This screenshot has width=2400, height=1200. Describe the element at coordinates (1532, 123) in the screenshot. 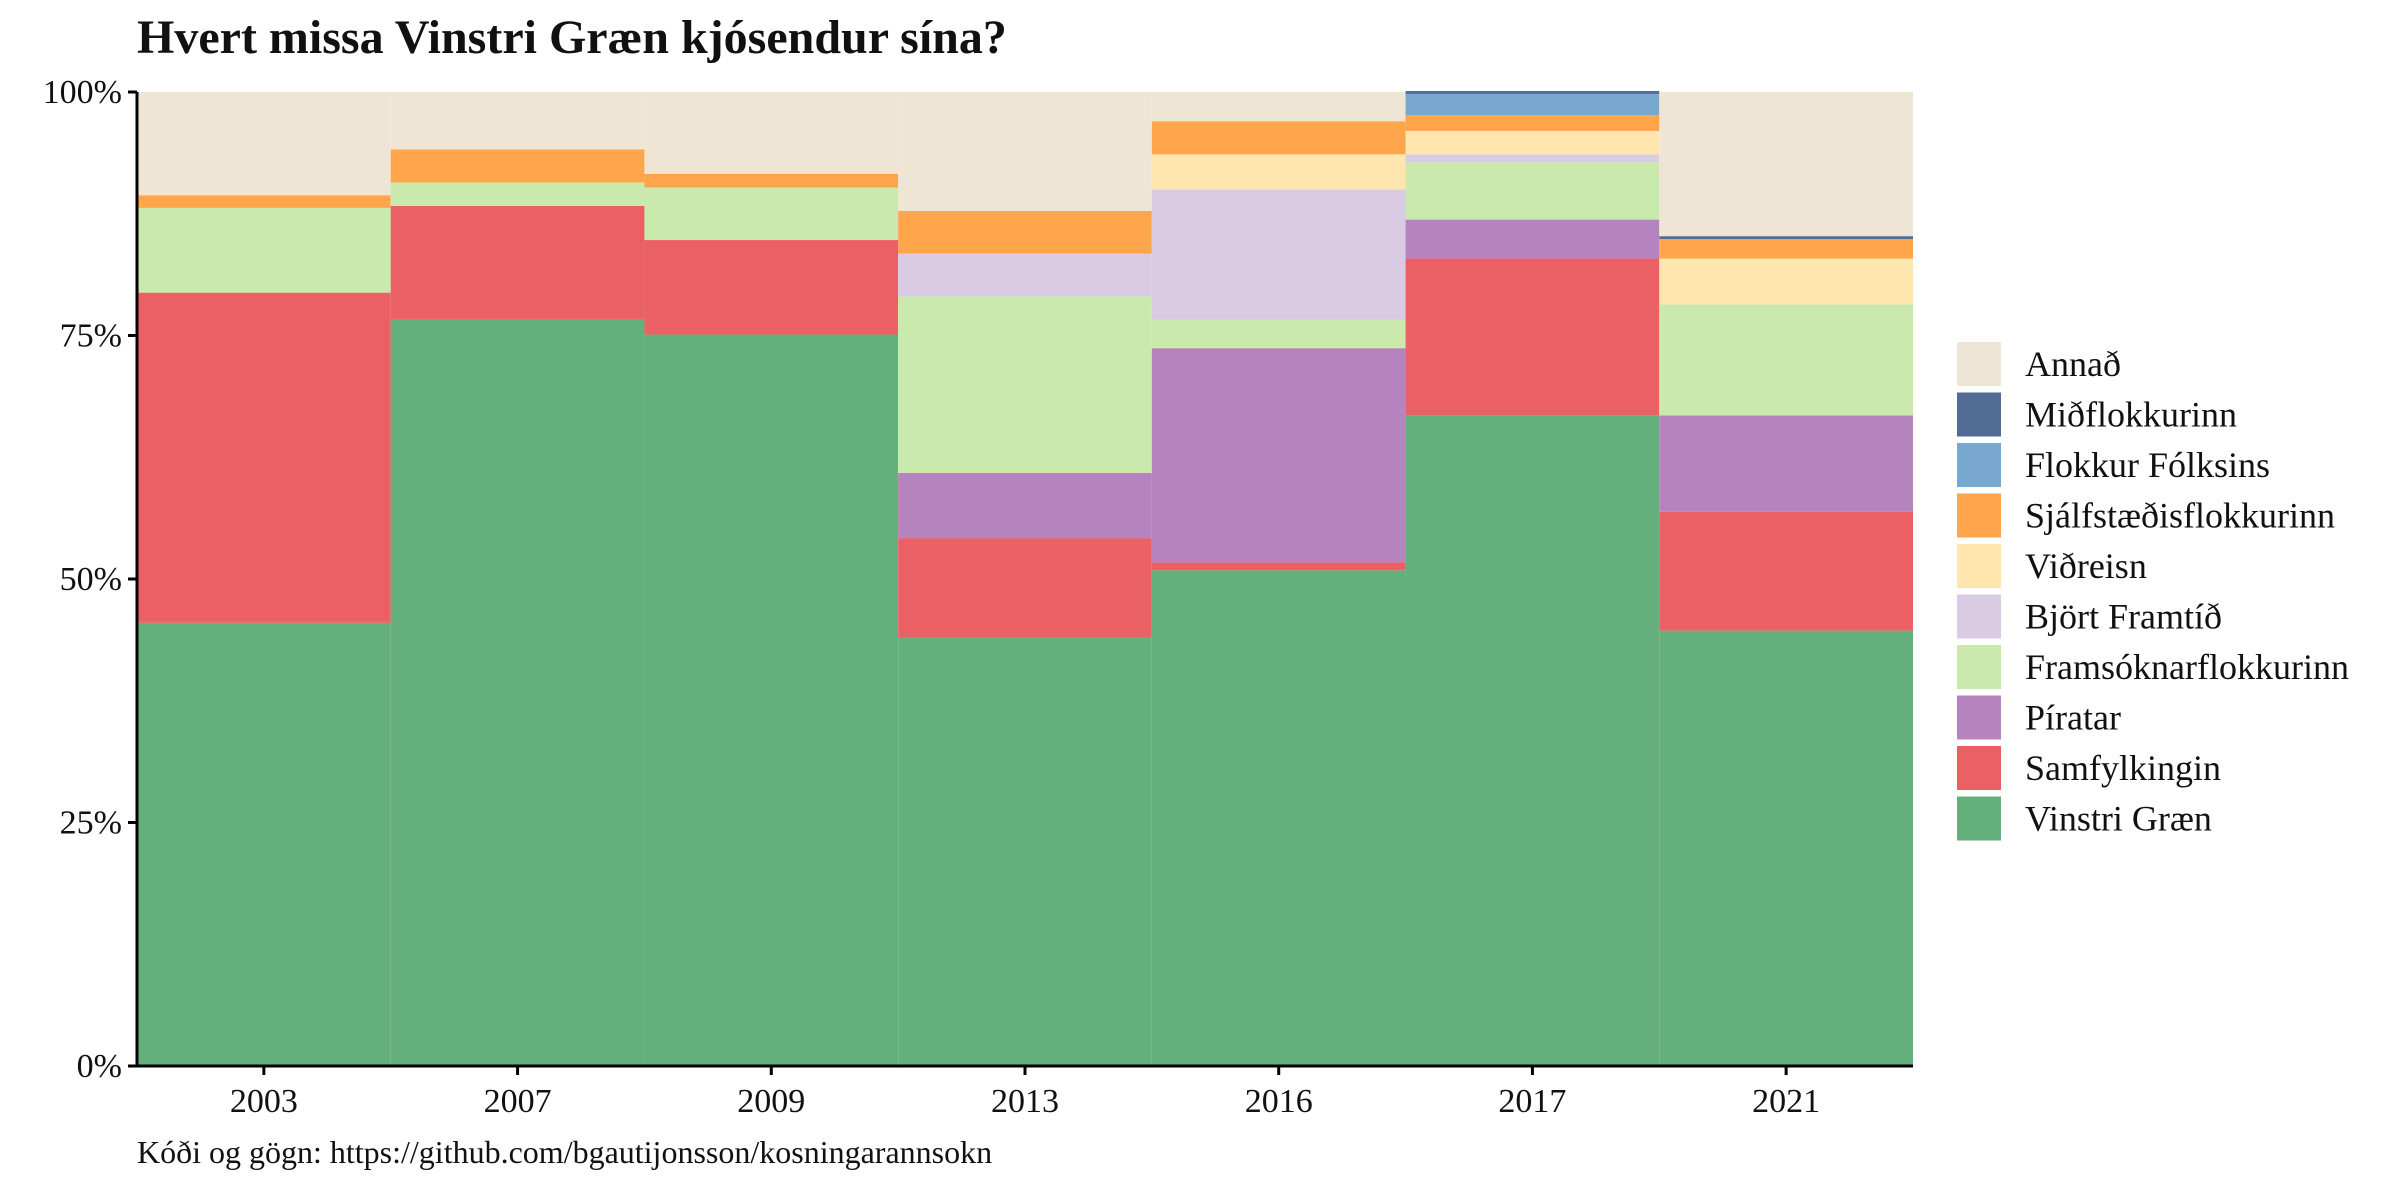

I see `bar-segment-sjalfstaedisflokkurinn-2017` at that location.